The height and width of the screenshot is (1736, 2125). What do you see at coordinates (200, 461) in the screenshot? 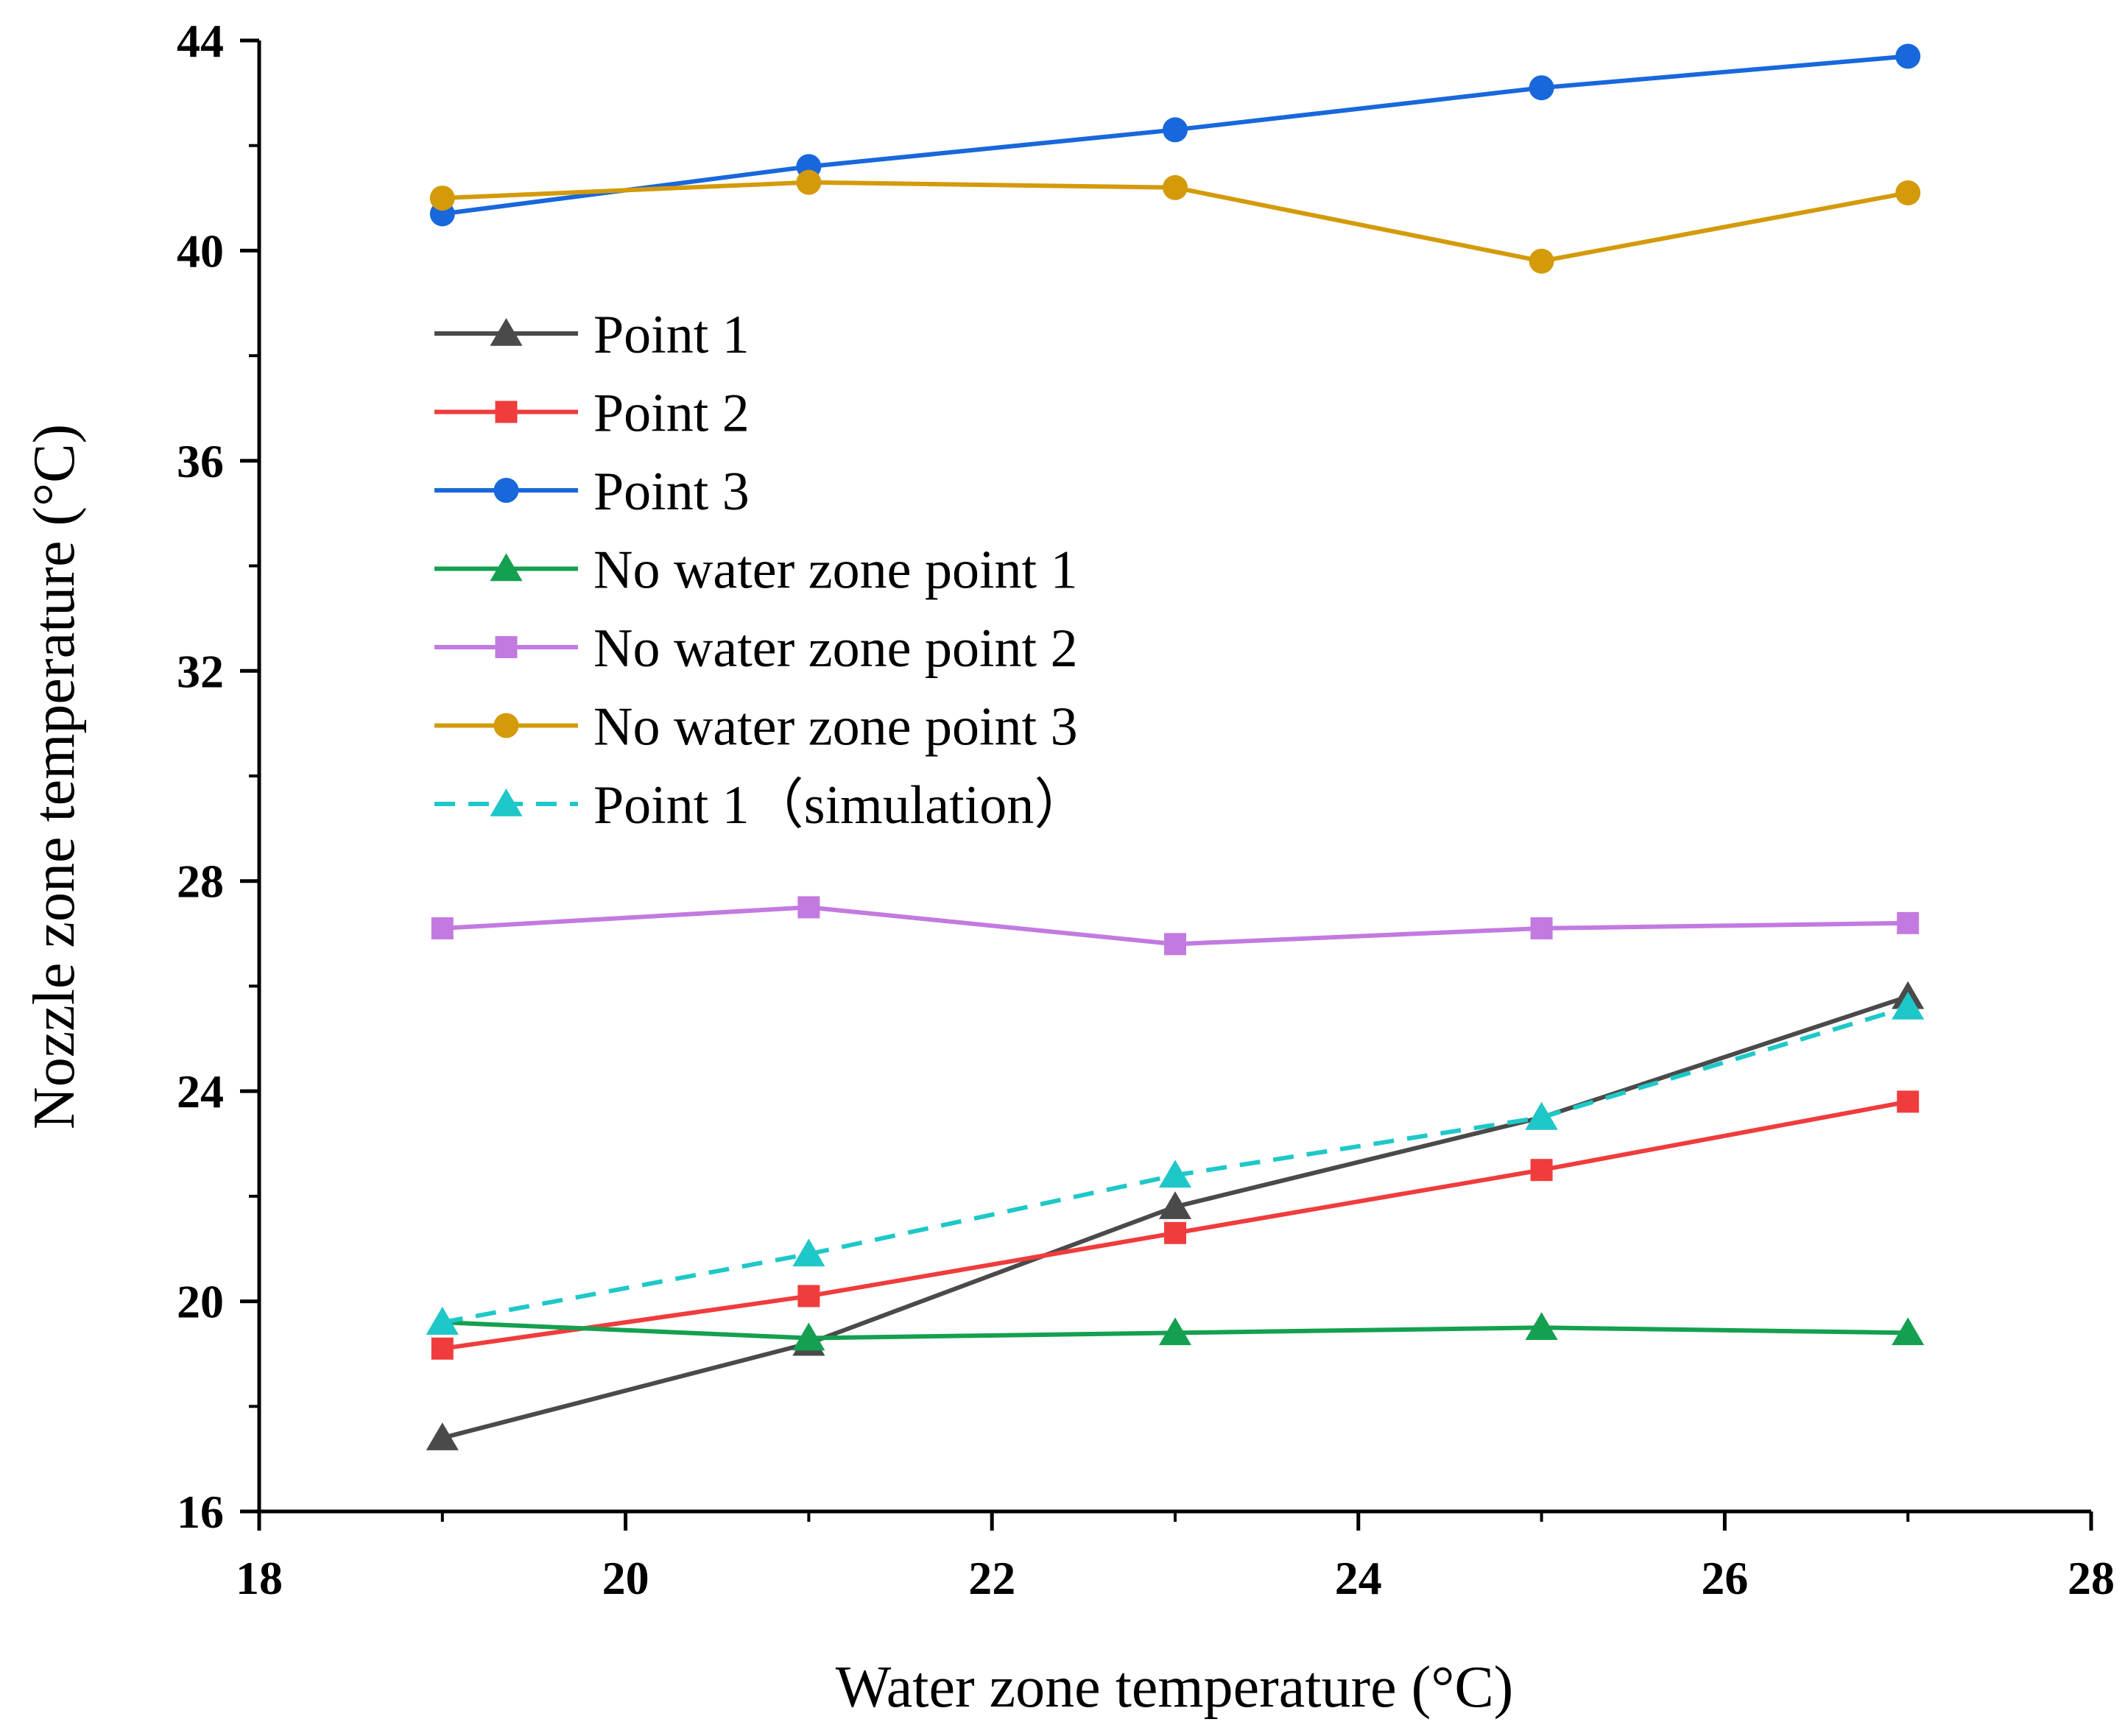
I see `y-tick-label: 36` at bounding box center [200, 461].